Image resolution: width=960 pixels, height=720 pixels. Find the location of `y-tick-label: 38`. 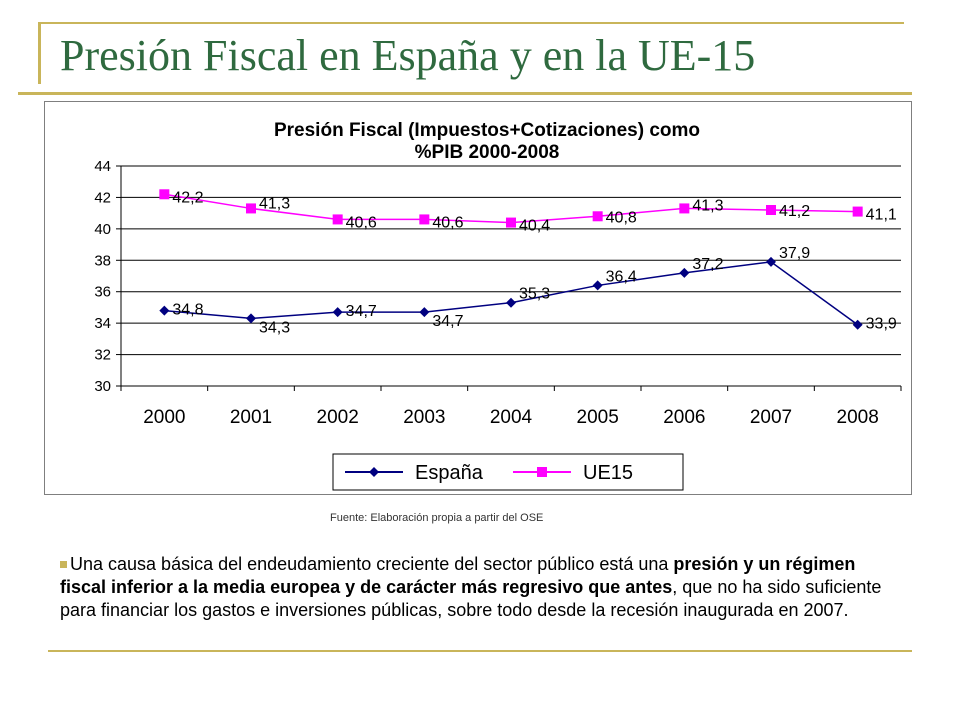

y-tick-label: 38 is located at coordinates (102, 260).